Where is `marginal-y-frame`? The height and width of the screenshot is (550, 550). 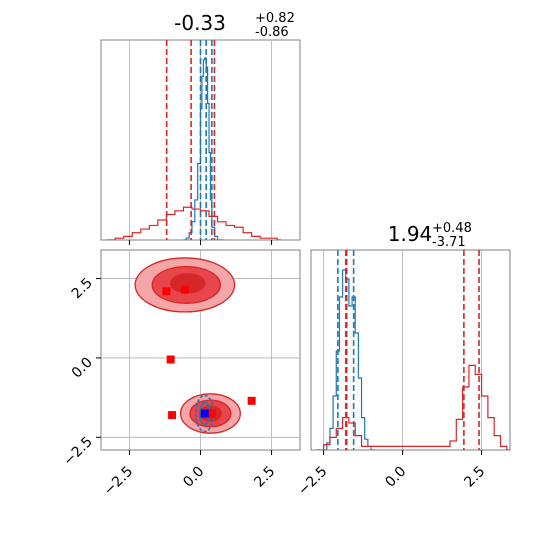
marginal-y-frame is located at coordinates (410, 350).